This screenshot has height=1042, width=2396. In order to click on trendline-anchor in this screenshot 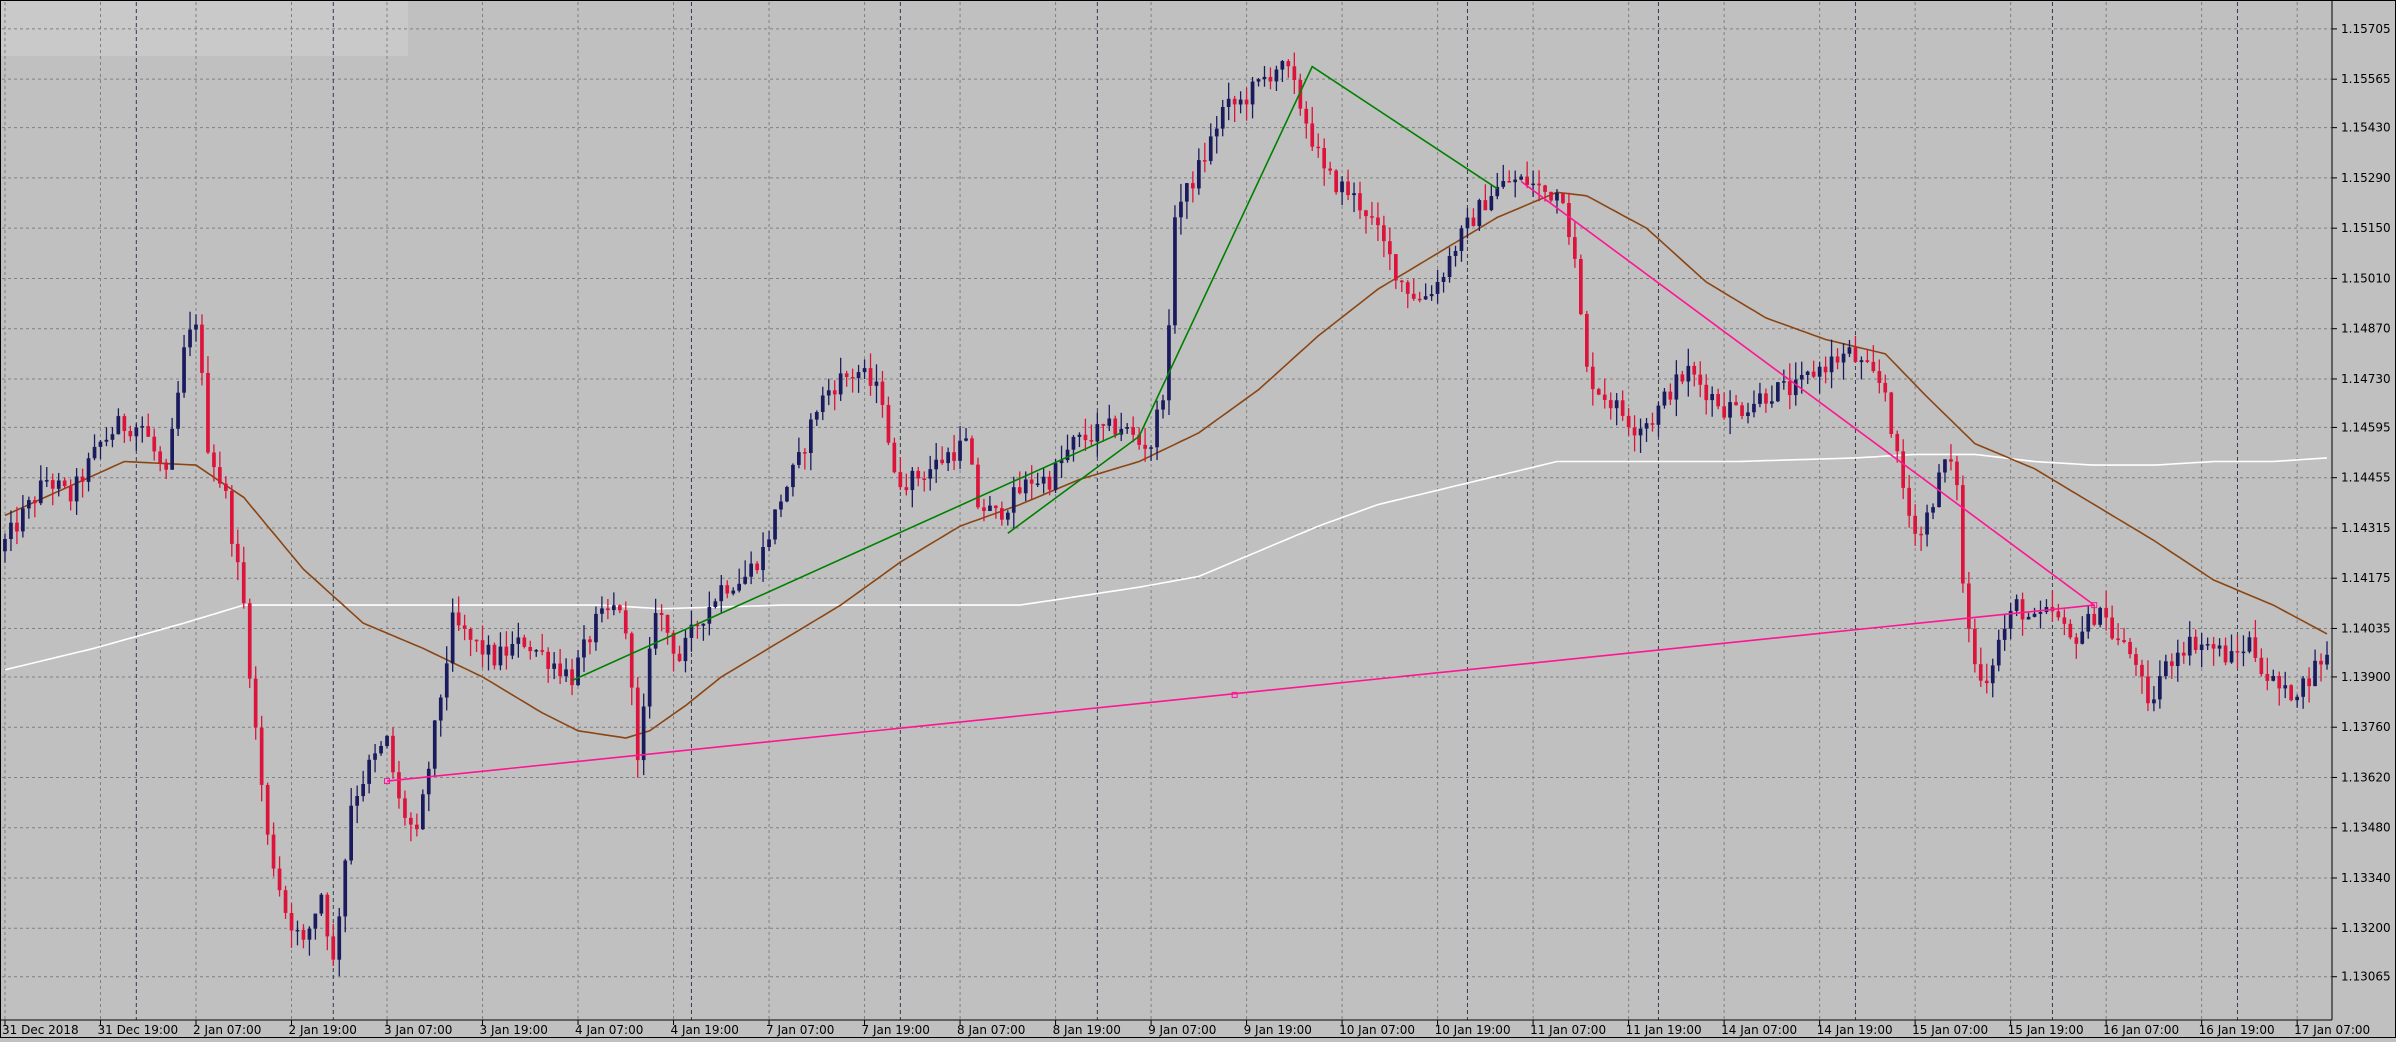, I will do `click(2094, 605)`.